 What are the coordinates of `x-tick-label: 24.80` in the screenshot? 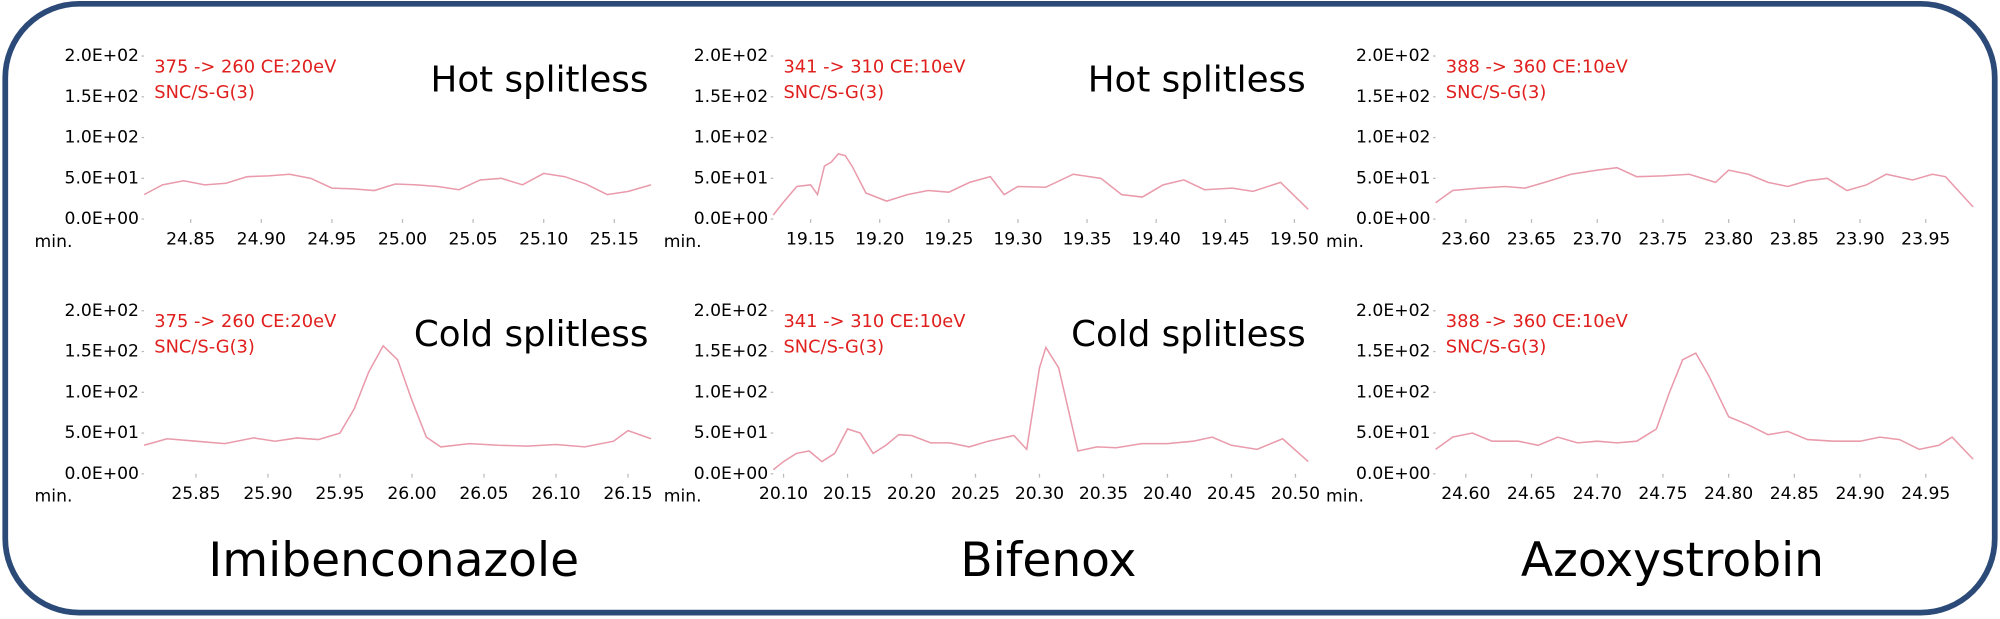 It's located at (1728, 494).